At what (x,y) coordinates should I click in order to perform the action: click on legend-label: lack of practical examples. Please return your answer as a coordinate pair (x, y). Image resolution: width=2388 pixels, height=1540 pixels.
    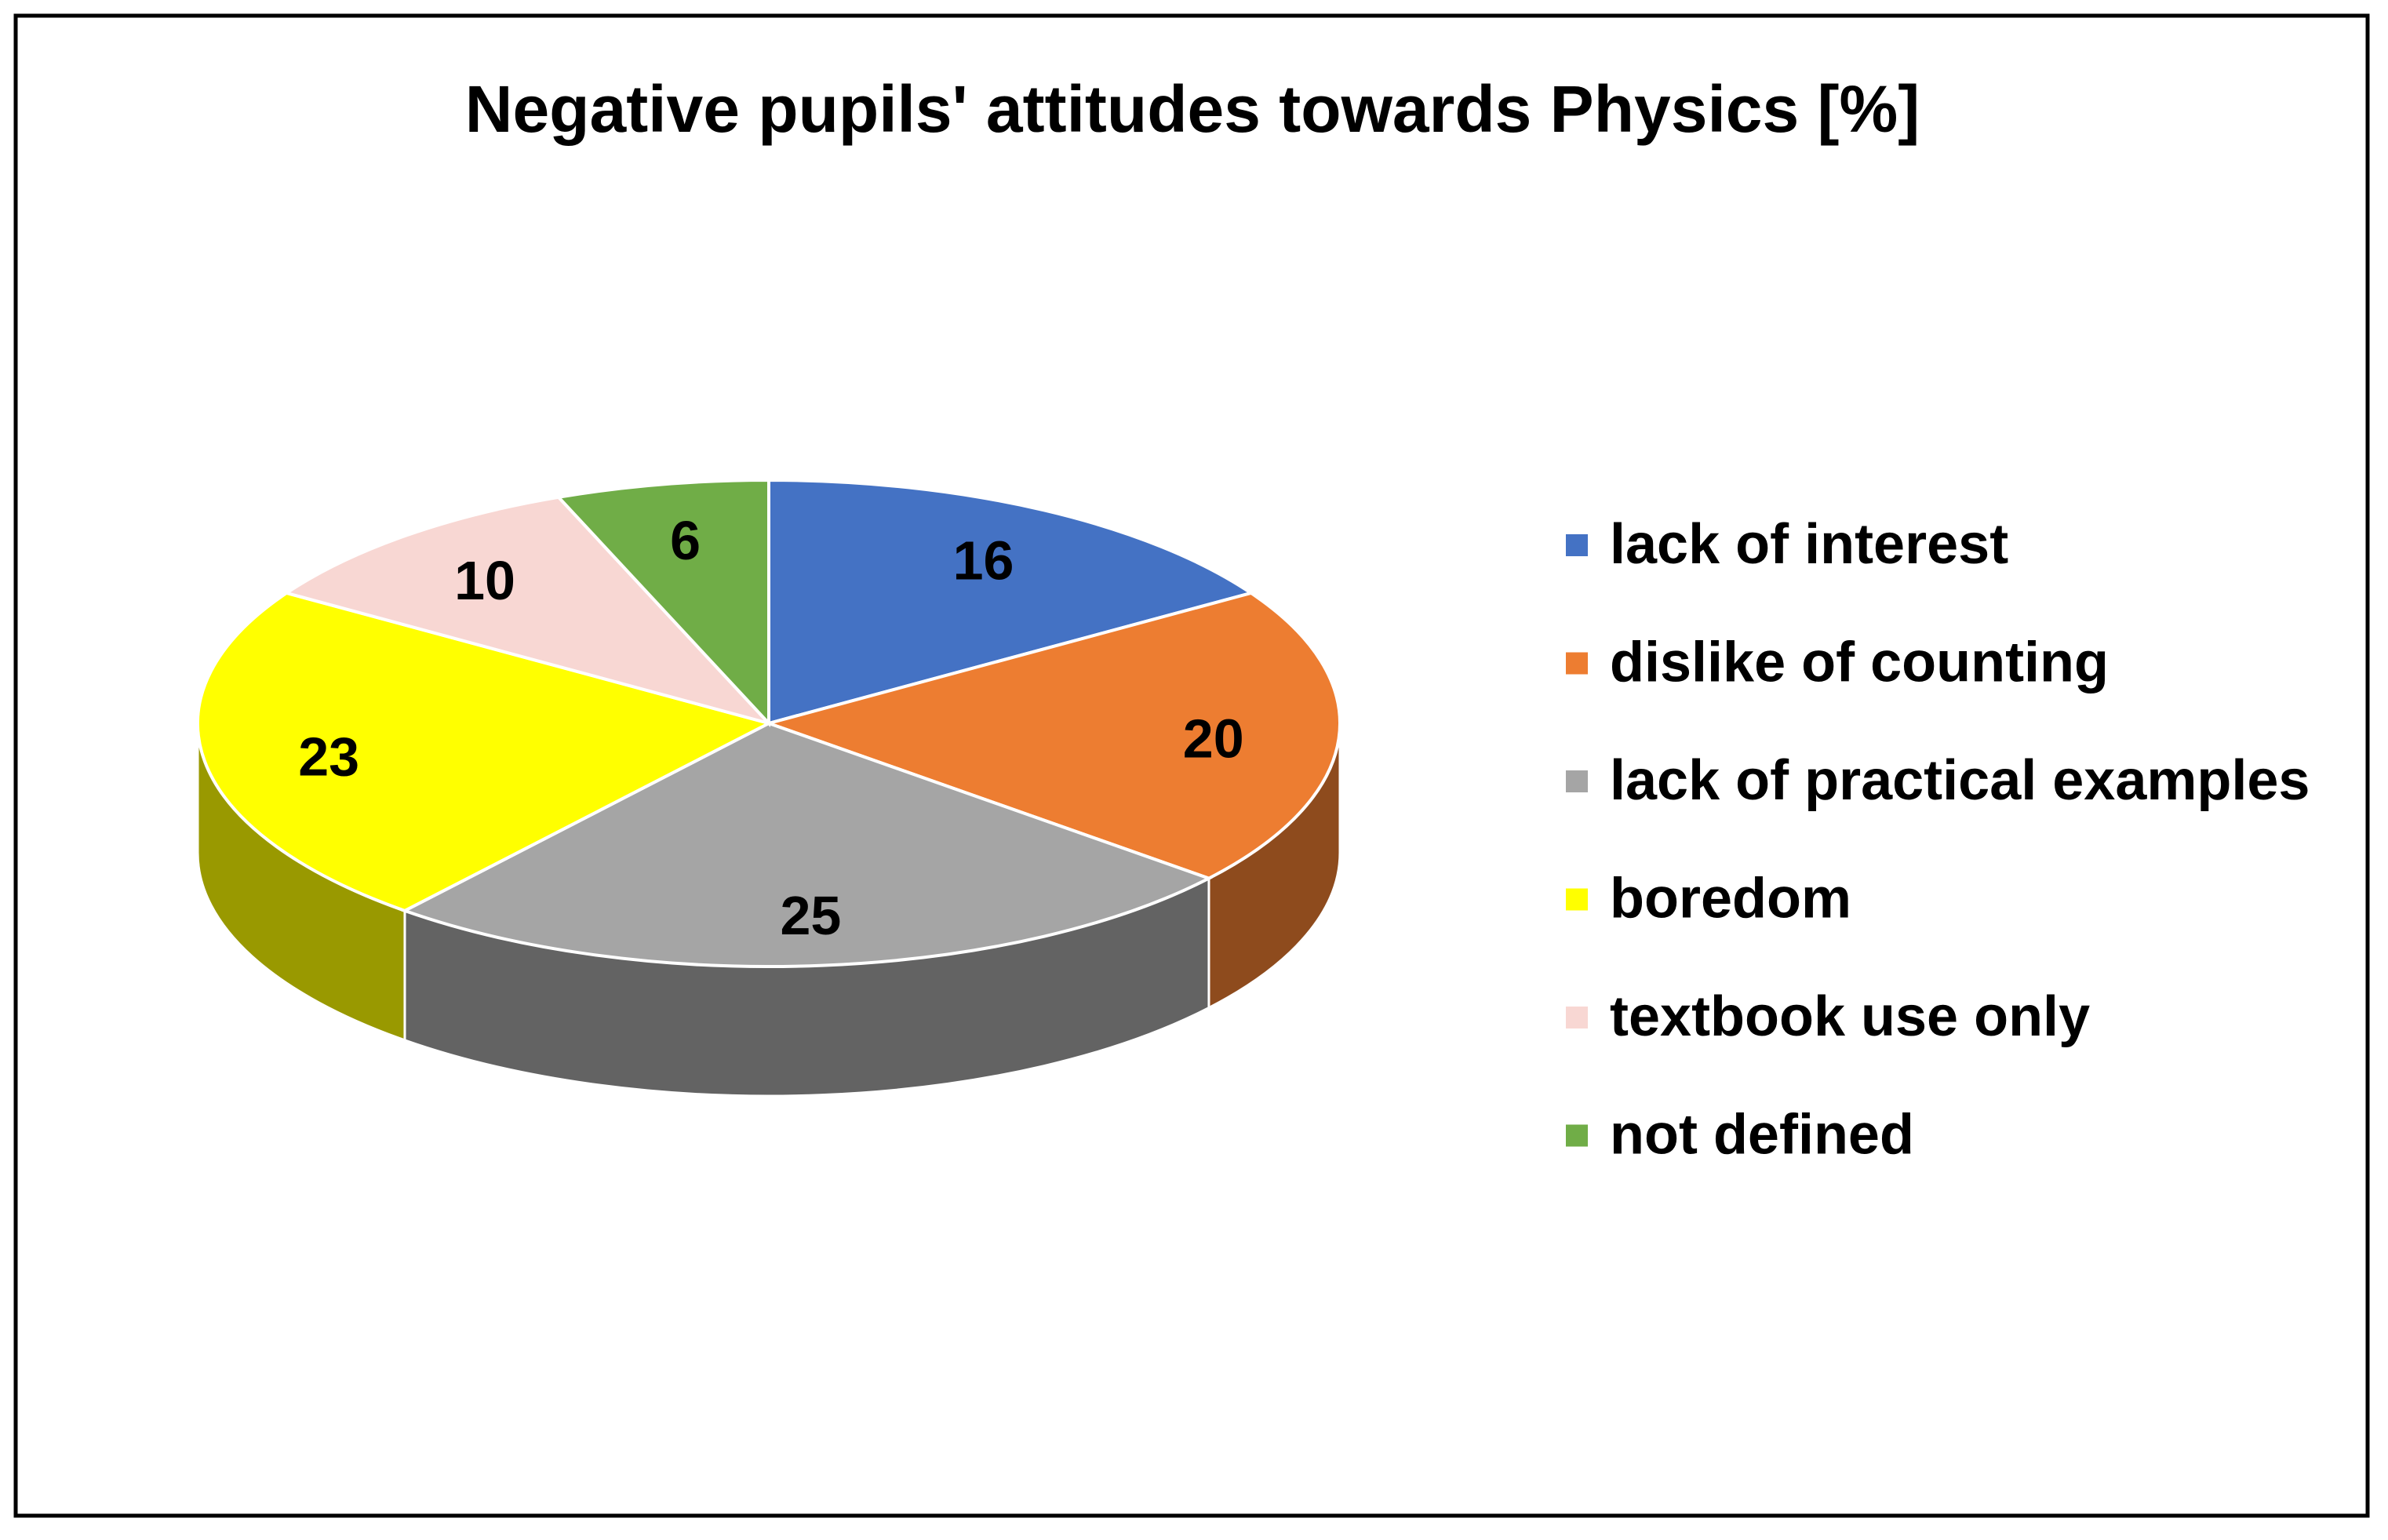
    Looking at the image, I should click on (1960, 780).